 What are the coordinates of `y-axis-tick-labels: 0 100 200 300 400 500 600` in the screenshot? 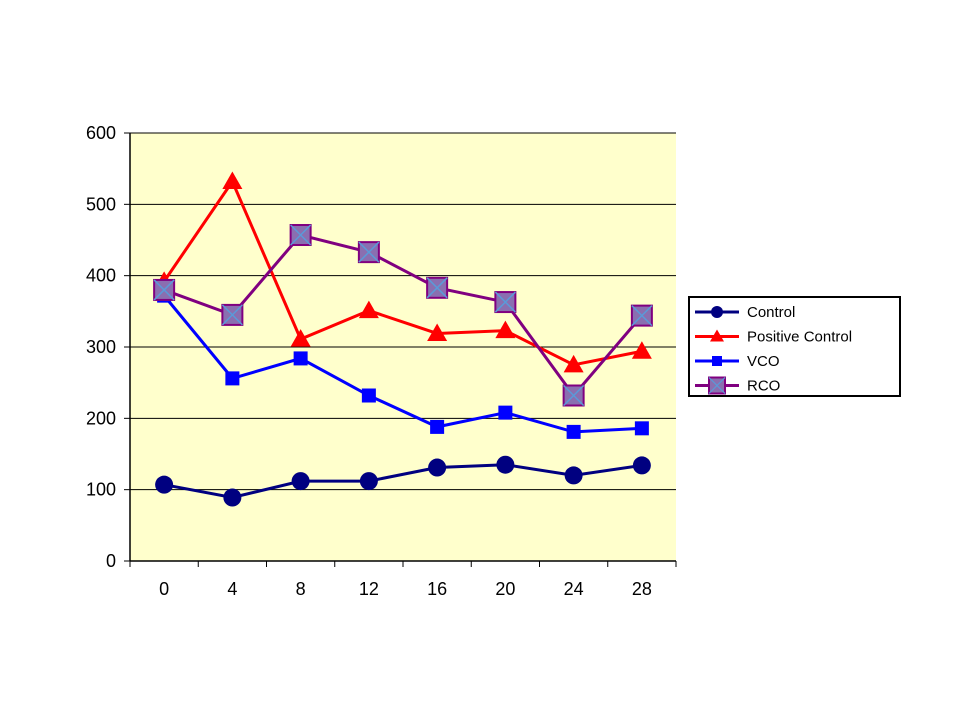 It's located at (101, 347).